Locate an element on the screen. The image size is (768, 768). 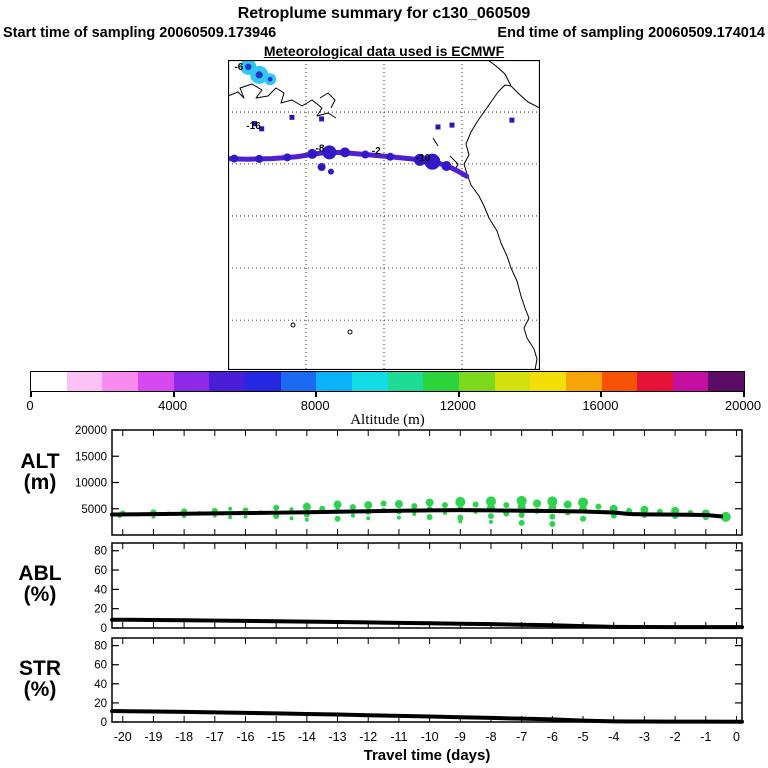
day-label: -16 is located at coordinates (253, 126).